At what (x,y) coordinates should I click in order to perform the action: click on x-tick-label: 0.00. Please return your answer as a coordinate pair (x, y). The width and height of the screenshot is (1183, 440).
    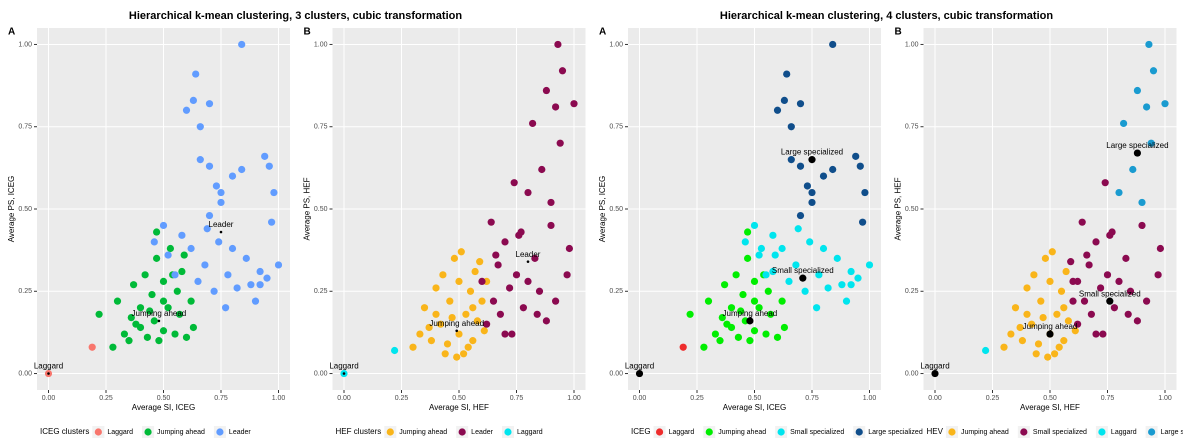
    Looking at the image, I should click on (344, 398).